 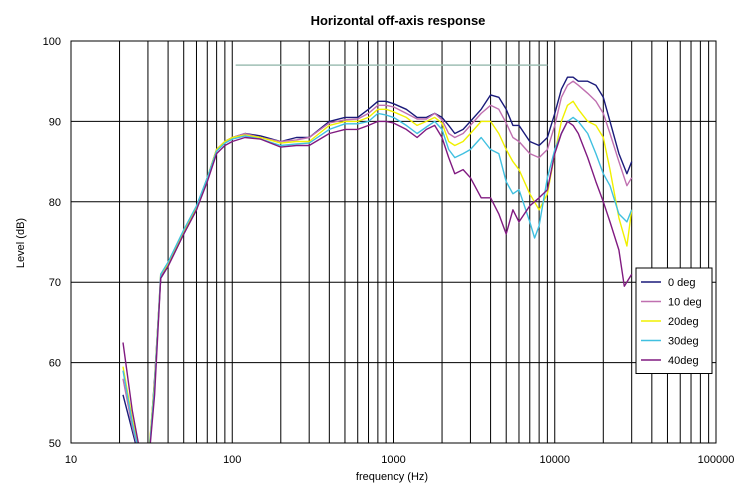 What do you see at coordinates (682, 283) in the screenshot?
I see `legend-label: 0 deg` at bounding box center [682, 283].